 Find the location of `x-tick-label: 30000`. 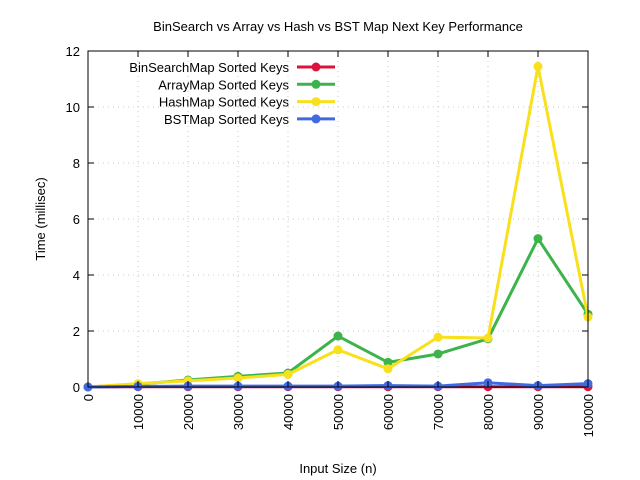

x-tick-label: 30000 is located at coordinates (238, 412).